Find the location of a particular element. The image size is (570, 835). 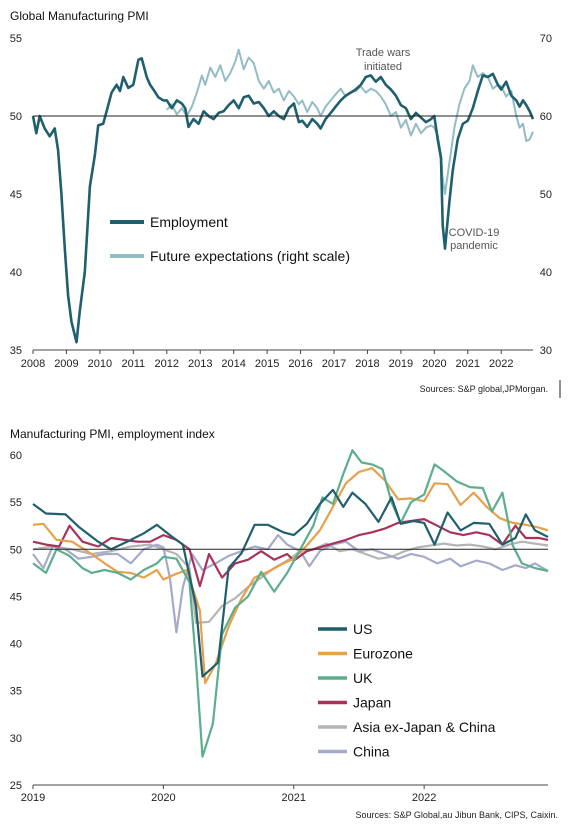

left-tick-label: 45 is located at coordinates (16, 195).